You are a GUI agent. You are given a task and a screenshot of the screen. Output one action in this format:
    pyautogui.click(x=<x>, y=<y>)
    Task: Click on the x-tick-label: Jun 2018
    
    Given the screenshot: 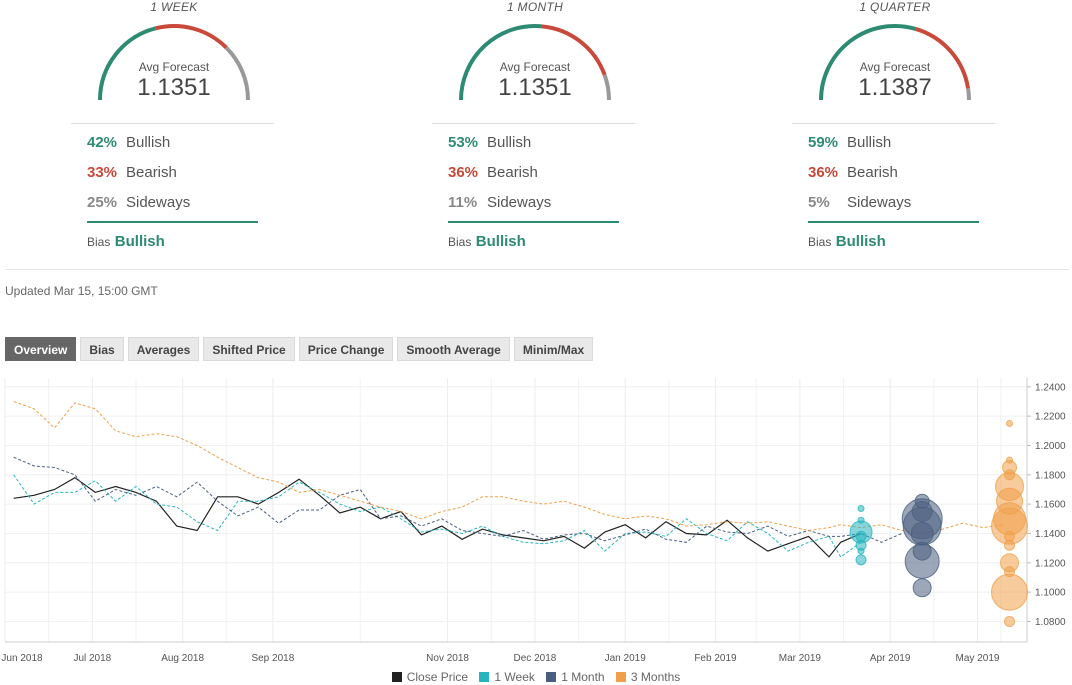 What is the action you would take?
    pyautogui.click(x=22, y=658)
    